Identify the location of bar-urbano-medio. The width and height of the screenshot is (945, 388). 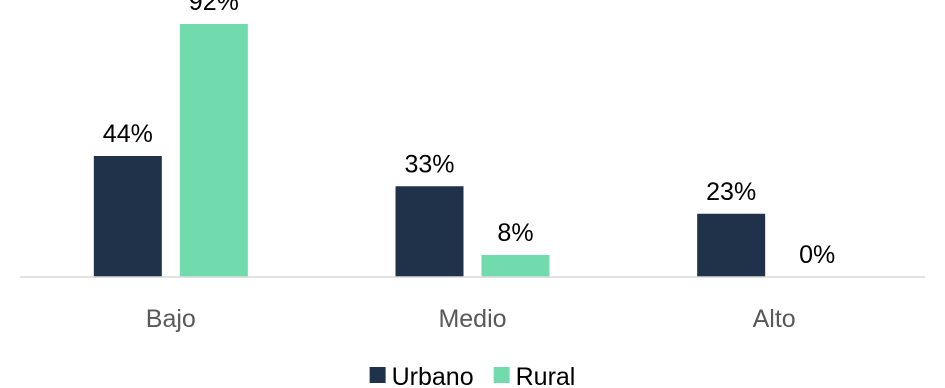
(429, 231).